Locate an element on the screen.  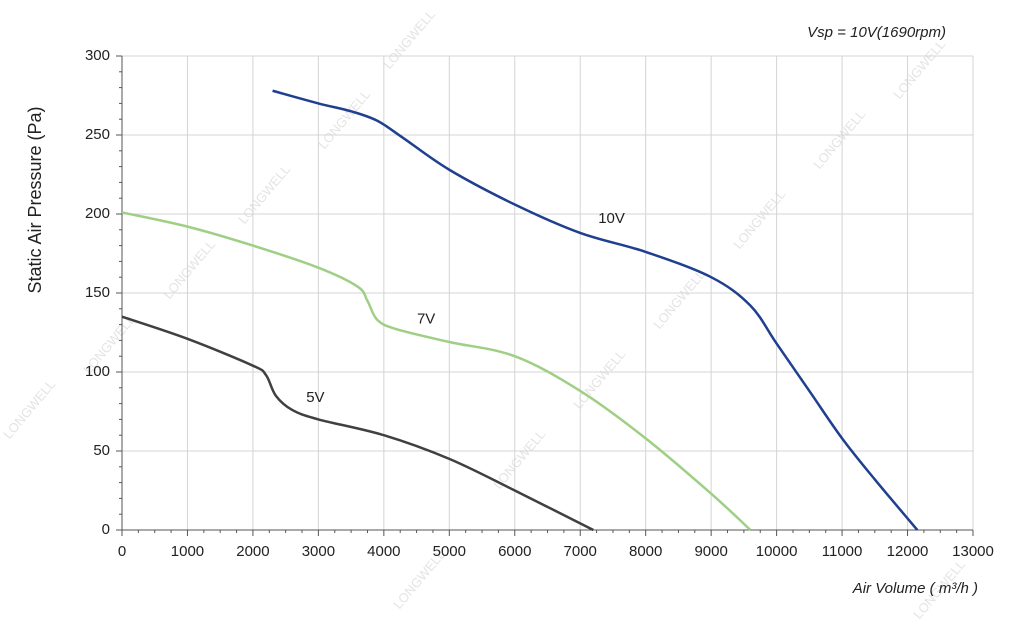
y-tick-label: 300 is located at coordinates (97, 55).